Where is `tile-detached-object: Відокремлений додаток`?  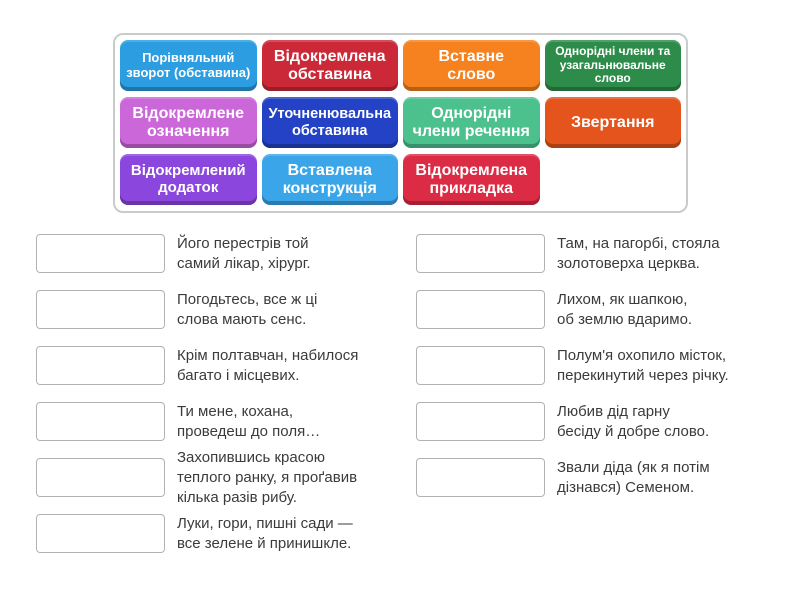 tile-detached-object: Відокремлений додаток is located at coordinates (188, 179).